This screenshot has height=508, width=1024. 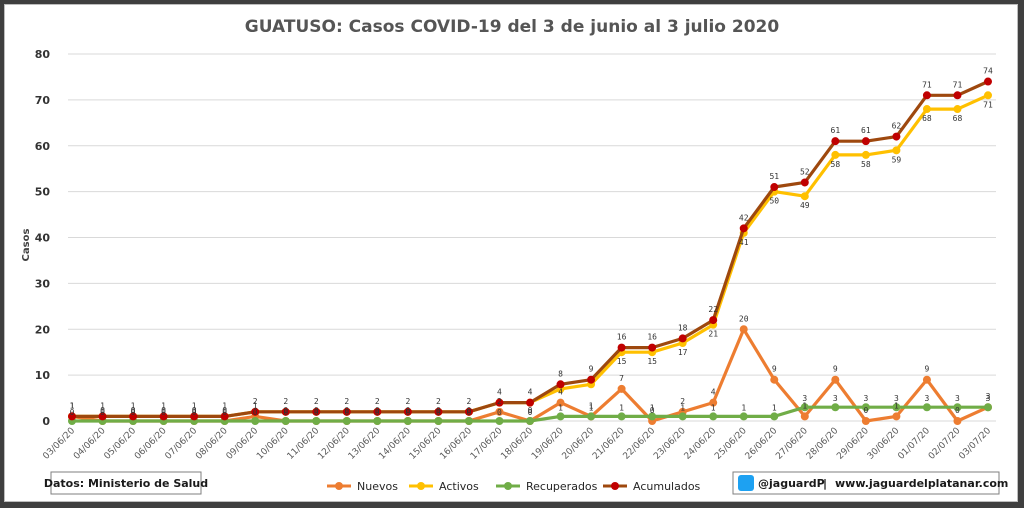 What do you see at coordinates (46, 421) in the screenshot?
I see `y-tick-label: 0` at bounding box center [46, 421].